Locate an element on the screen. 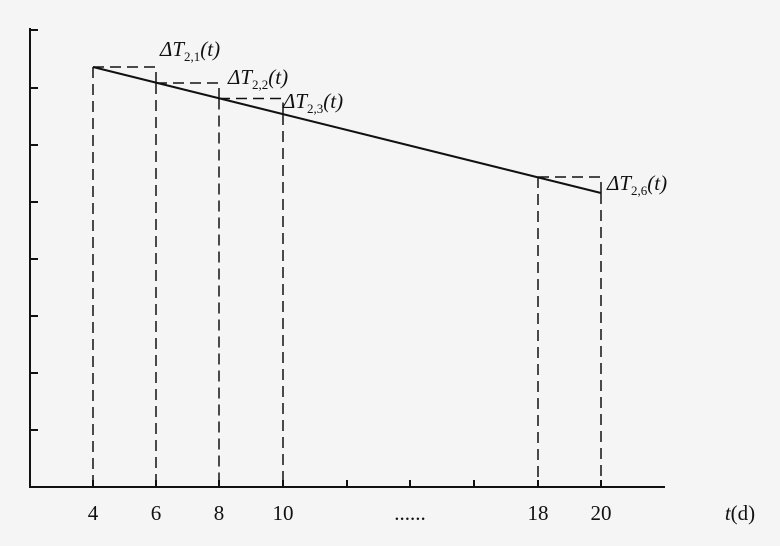  annotation: ΔT2,3(t) is located at coordinates (312, 102).